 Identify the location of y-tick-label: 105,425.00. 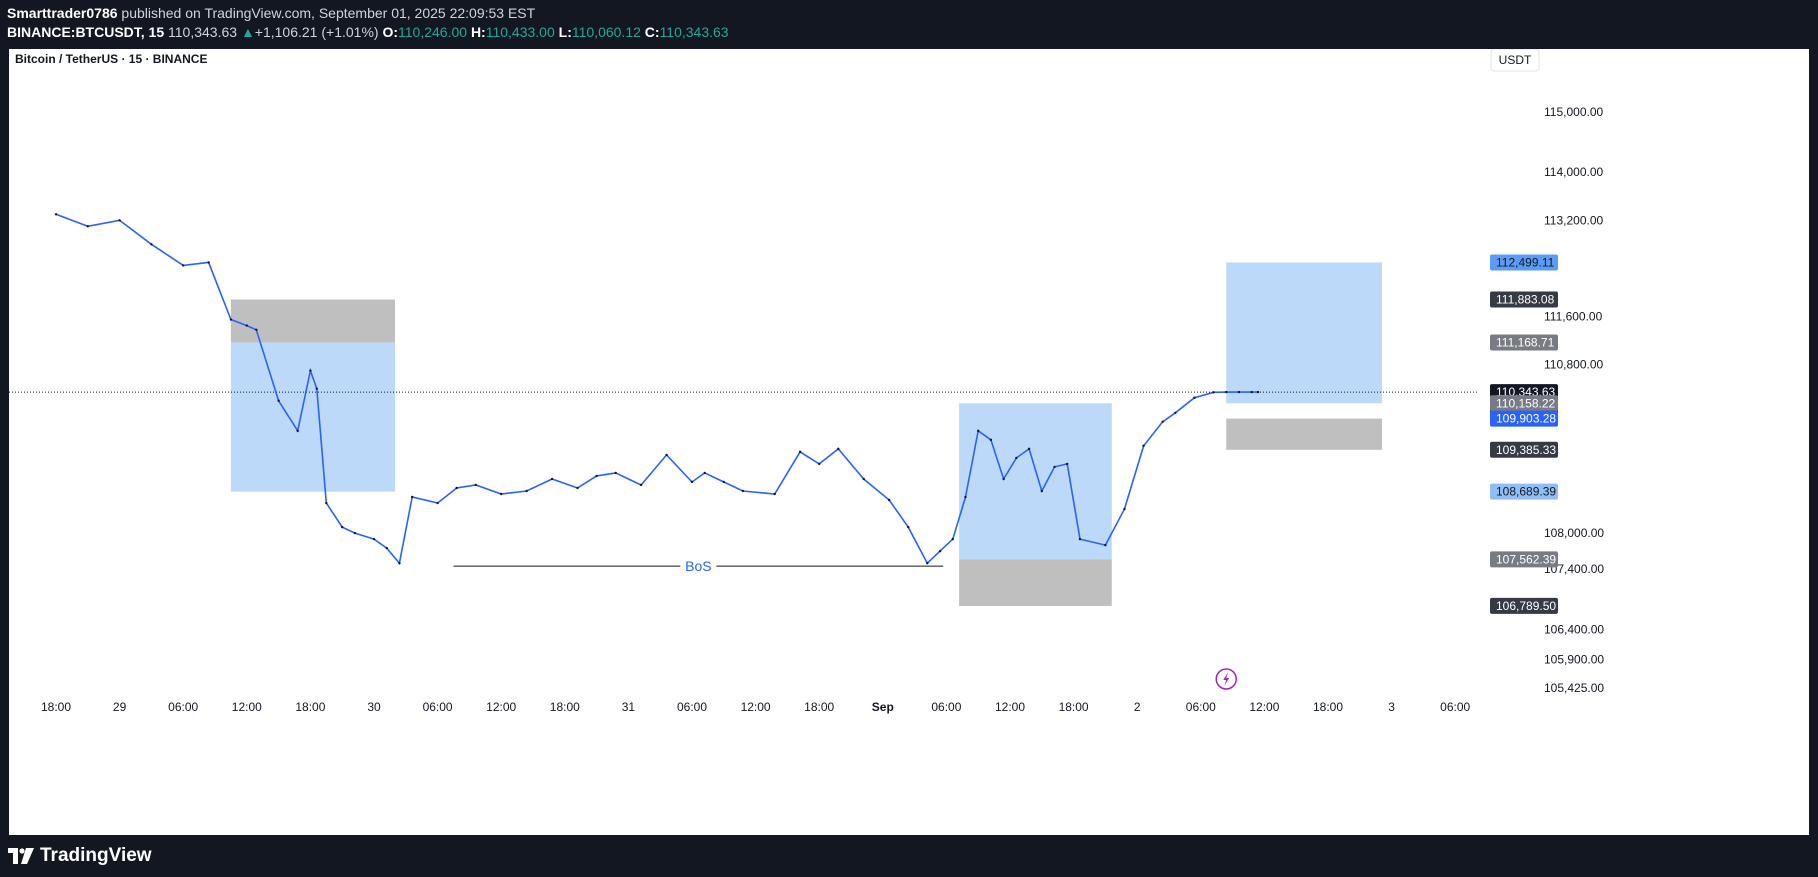
(1574, 688).